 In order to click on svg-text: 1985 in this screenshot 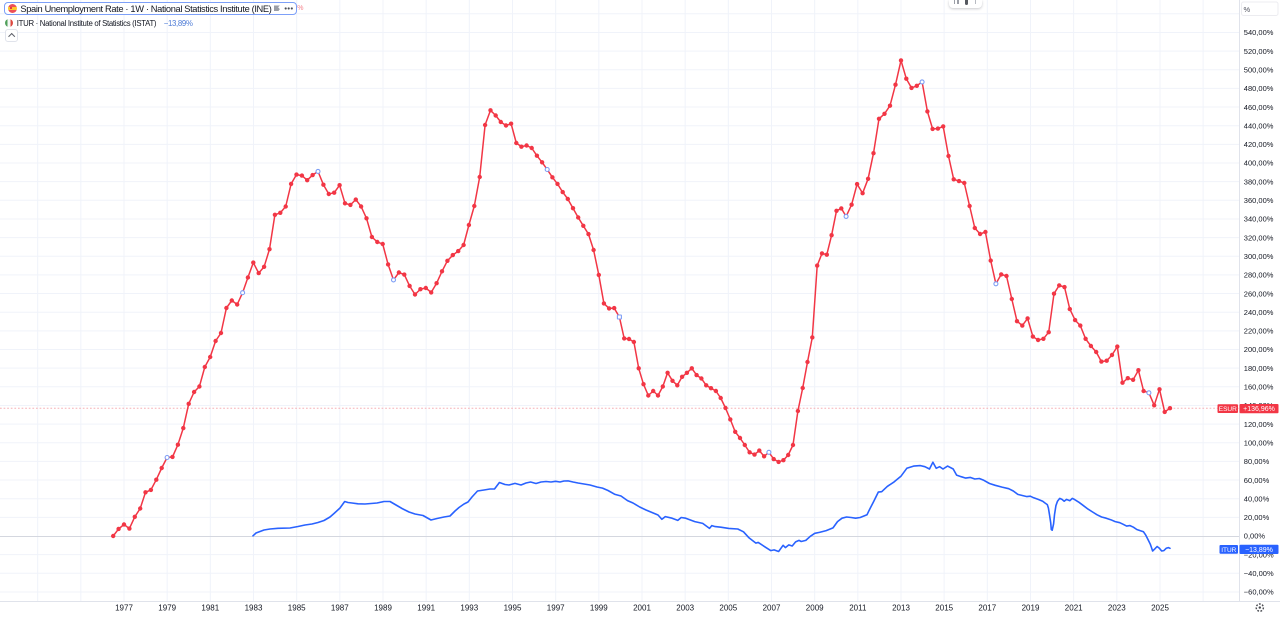, I will do `click(297, 608)`.